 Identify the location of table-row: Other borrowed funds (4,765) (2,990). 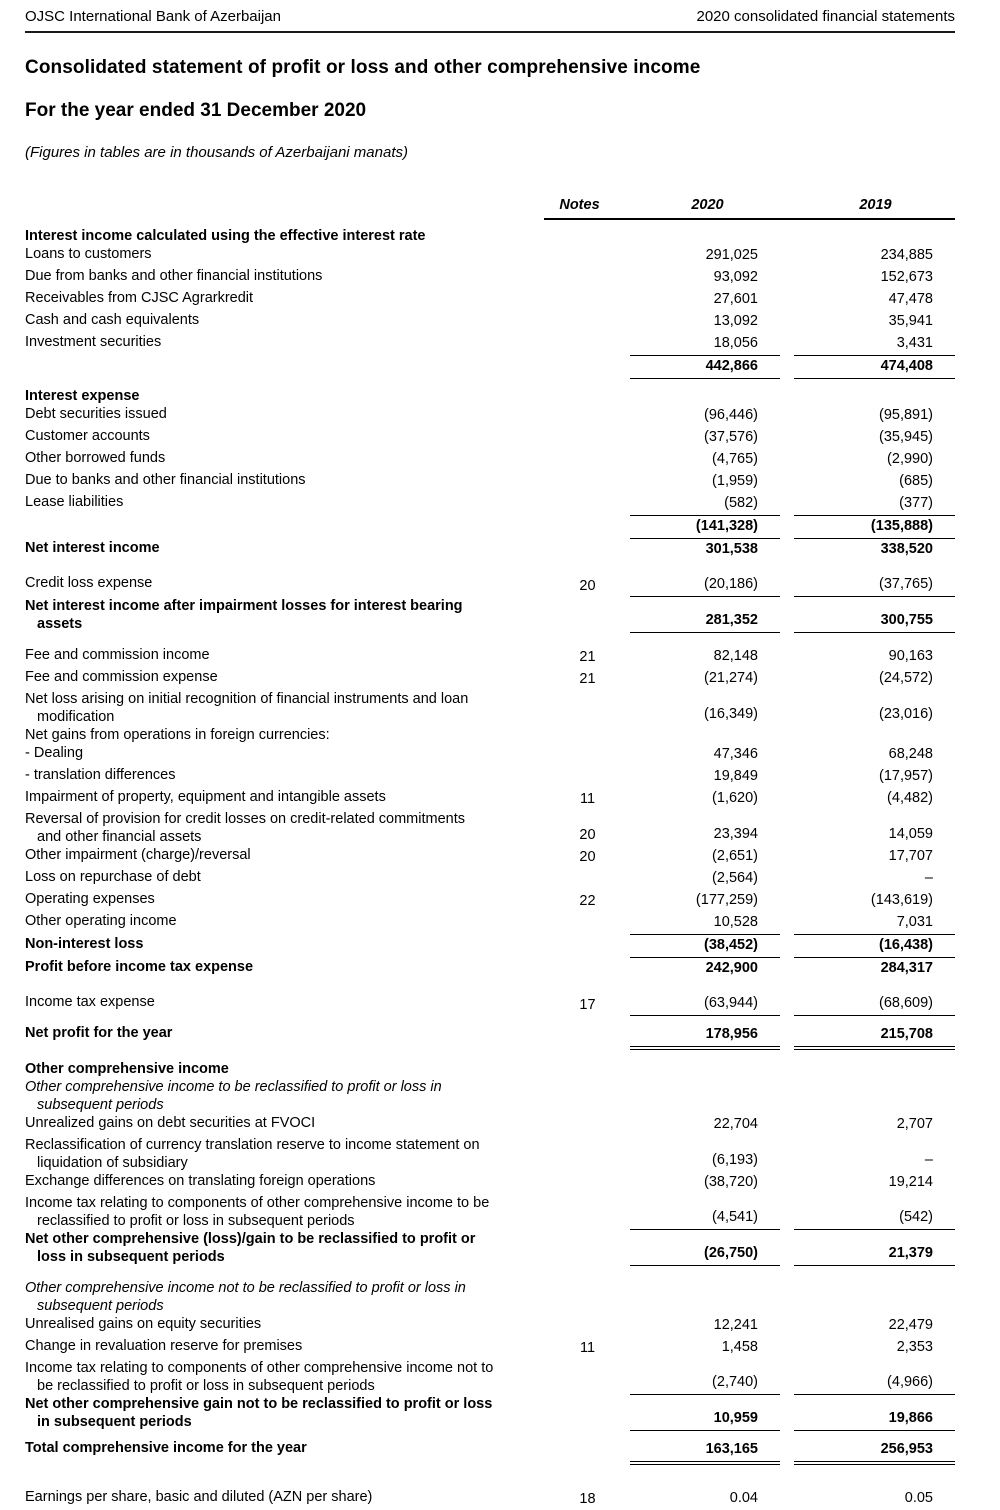
(490, 460).